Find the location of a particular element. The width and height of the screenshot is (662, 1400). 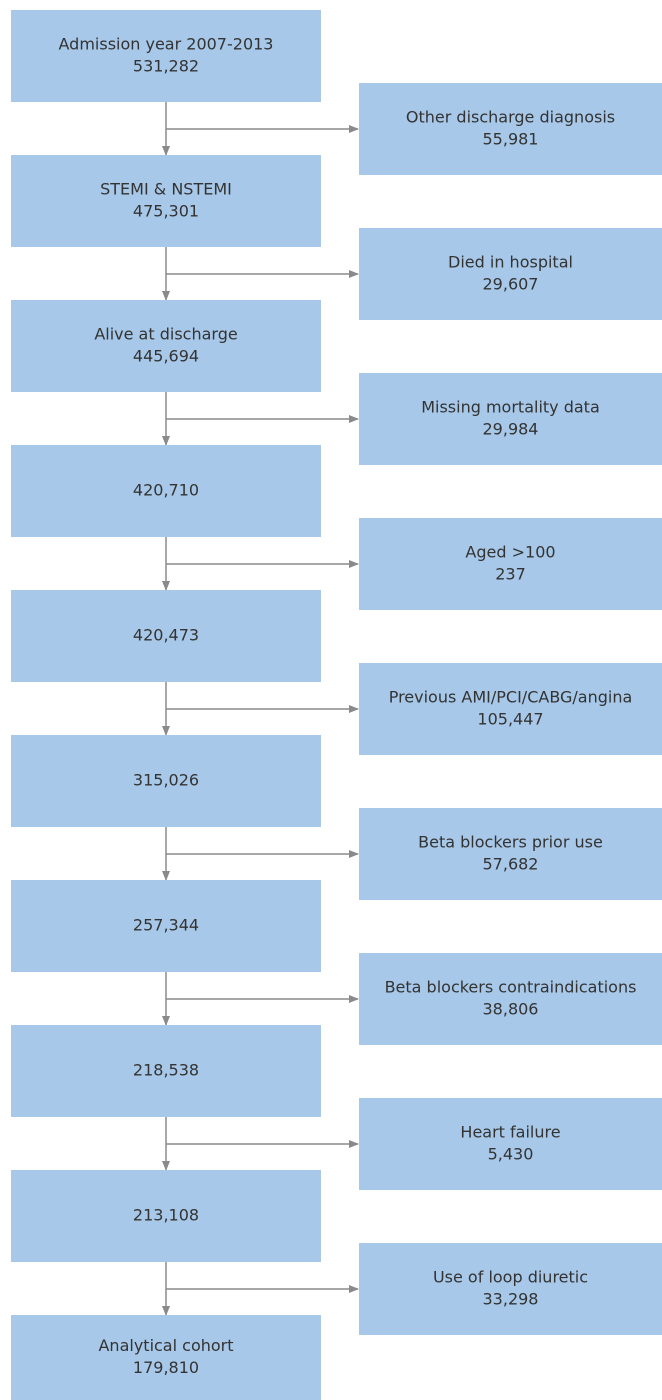

main-box-count: 218,538 is located at coordinates (166, 1070).